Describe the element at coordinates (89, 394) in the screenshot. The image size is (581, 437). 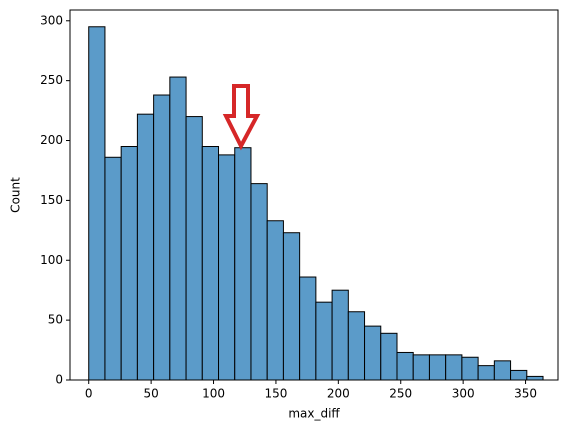
I see `x-tick-label: 0` at that location.